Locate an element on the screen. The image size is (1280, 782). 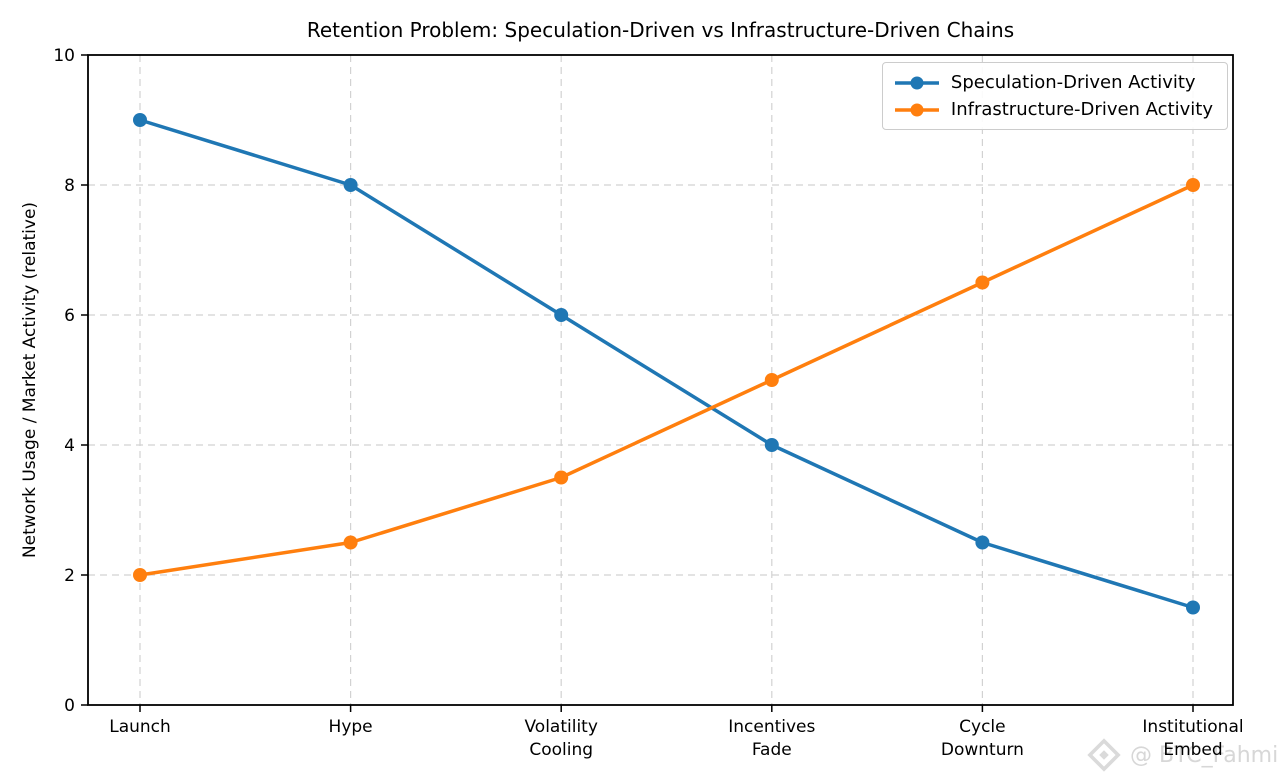
legend-entry-speculation: Speculation-Driven Activity is located at coordinates (1053, 82).